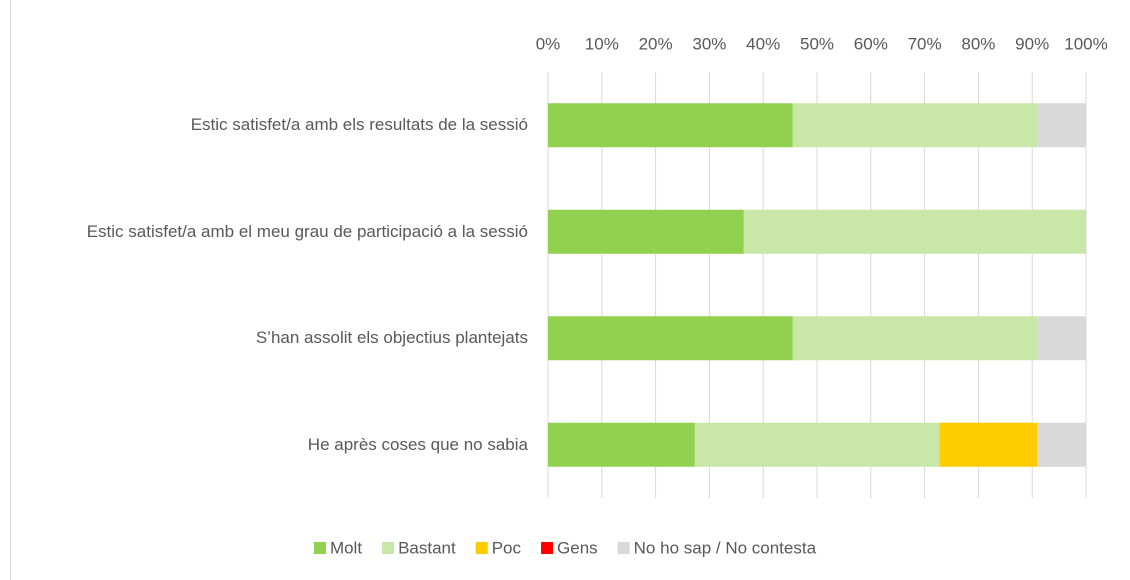 This screenshot has height=580, width=1130. What do you see at coordinates (978, 43) in the screenshot?
I see `x-tick-label: 80%` at bounding box center [978, 43].